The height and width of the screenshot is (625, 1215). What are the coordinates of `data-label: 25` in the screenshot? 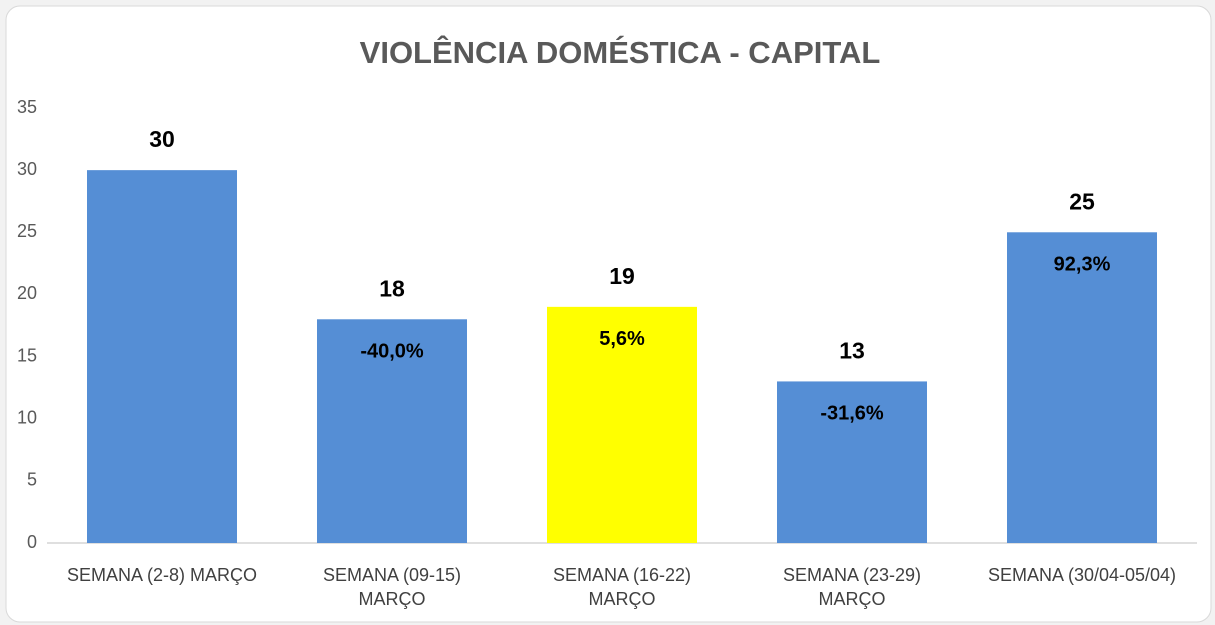 It's located at (1082, 201).